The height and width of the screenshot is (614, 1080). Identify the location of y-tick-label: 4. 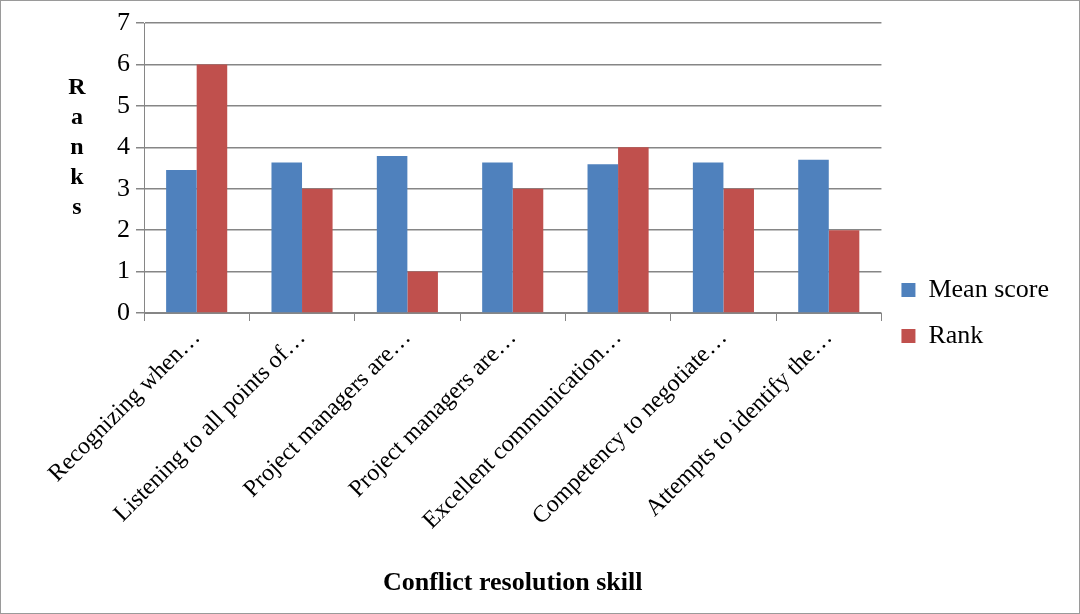
(123, 146).